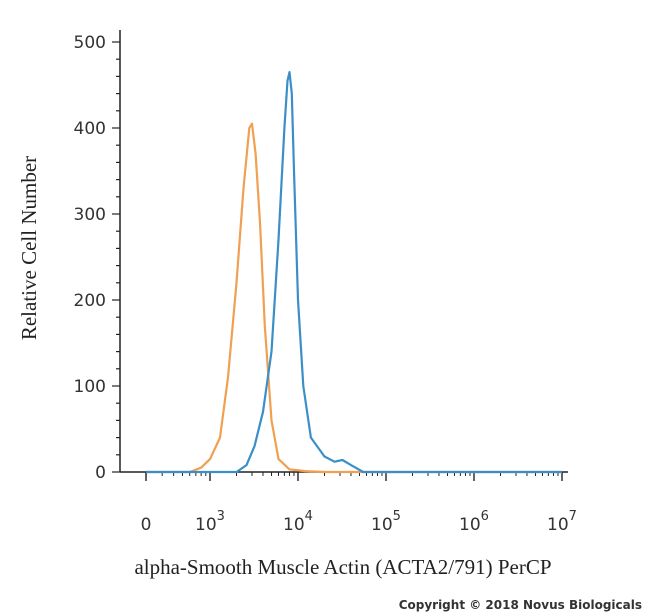 The width and height of the screenshot is (650, 614). What do you see at coordinates (29, 248) in the screenshot?
I see `y-axis-title: Relative Cell Number` at bounding box center [29, 248].